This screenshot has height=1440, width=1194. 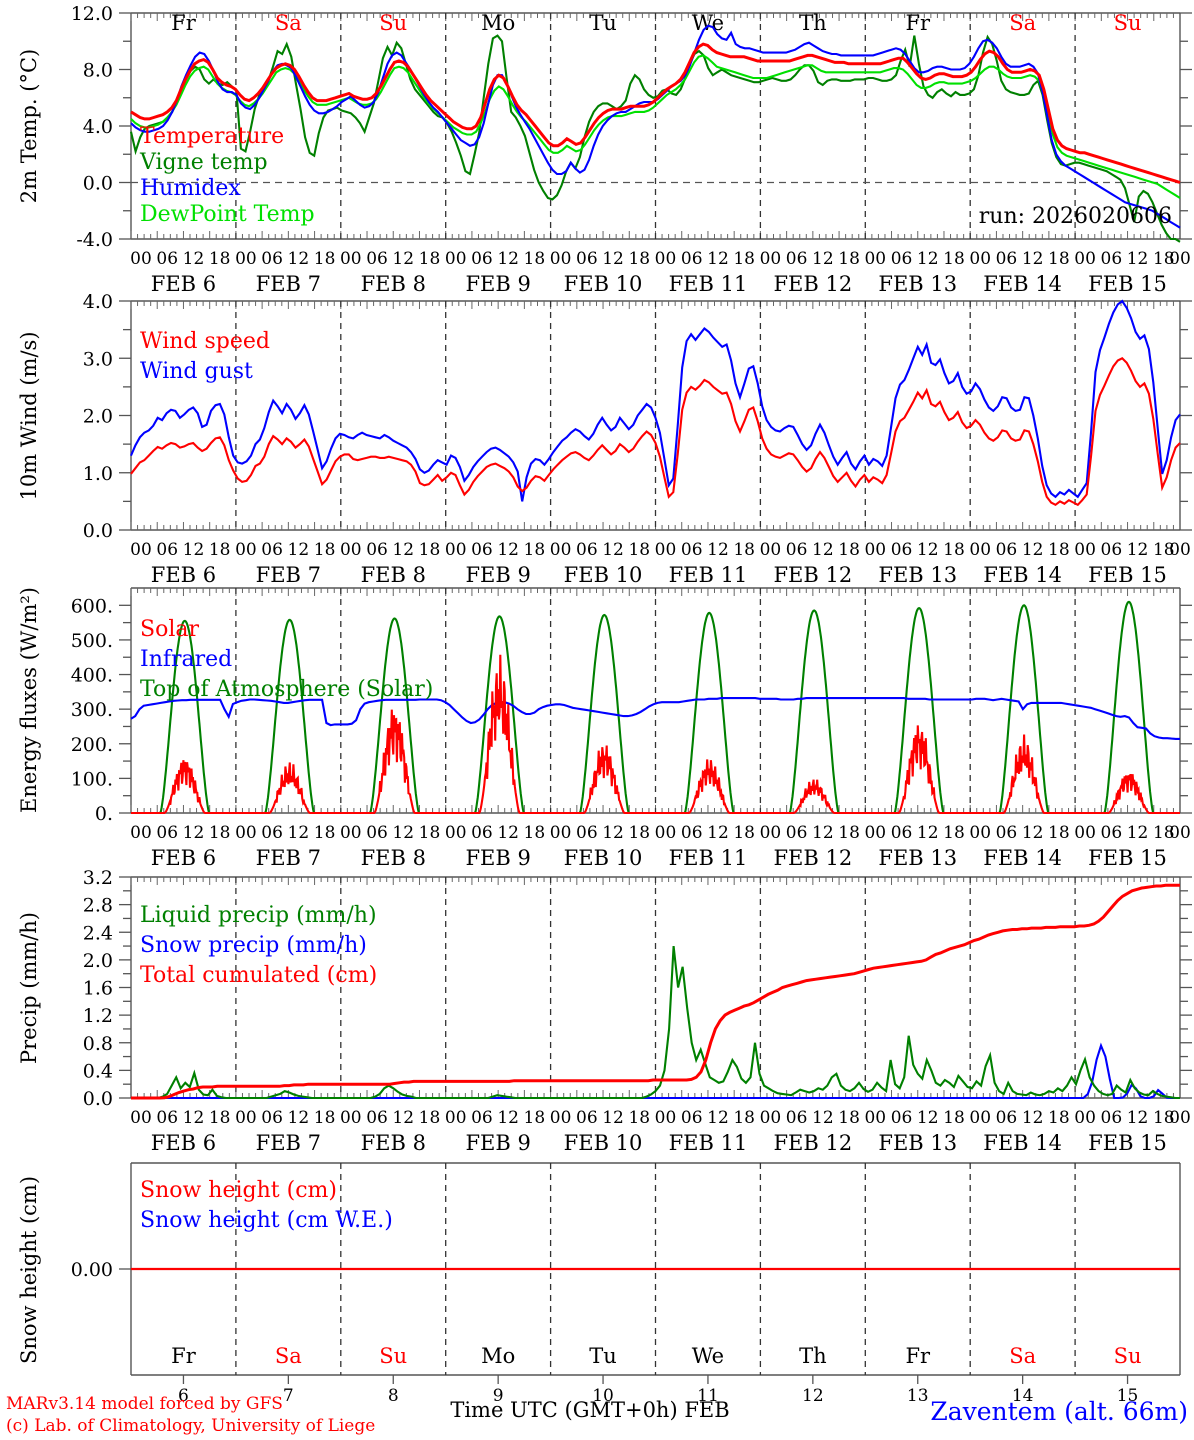 I want to click on series-liquid-precip, so click(x=655, y=1022).